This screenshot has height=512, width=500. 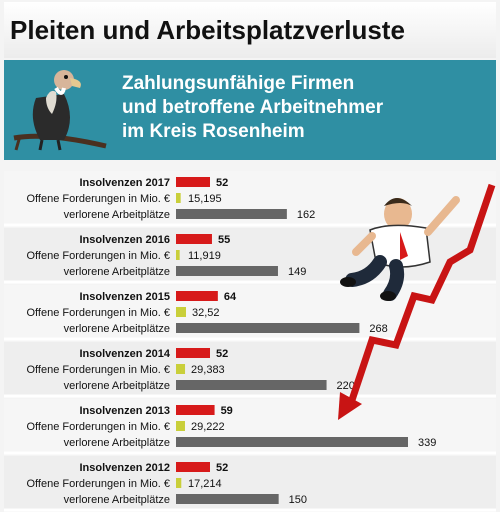 What do you see at coordinates (193, 353) in the screenshot?
I see `insolvency-bar-2014` at bounding box center [193, 353].